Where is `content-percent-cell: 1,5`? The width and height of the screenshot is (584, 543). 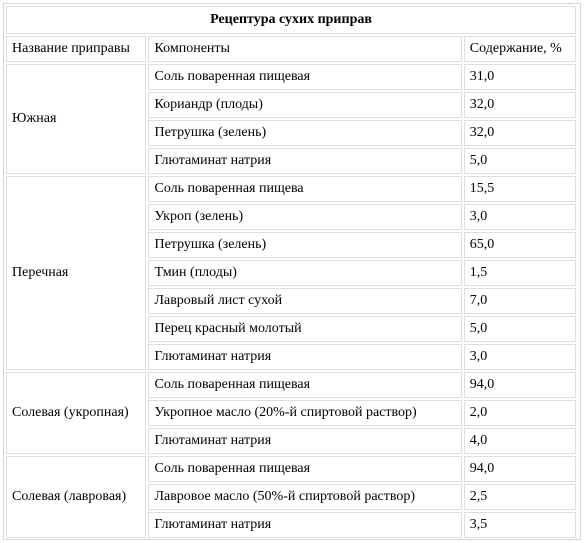 content-percent-cell: 1,5 is located at coordinates (519, 273).